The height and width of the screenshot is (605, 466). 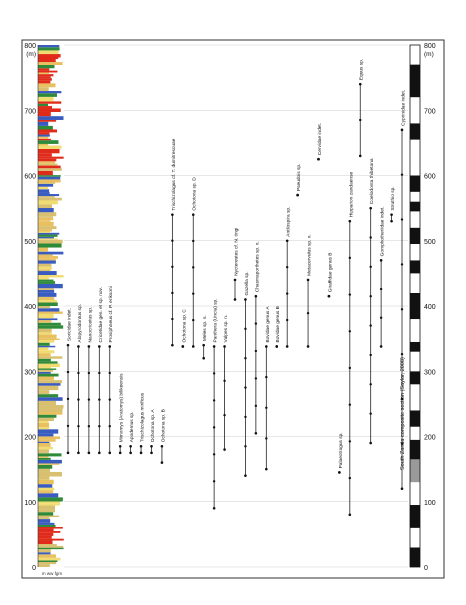 I want to click on taxon-label: Ochotona sp. B, so click(x=163, y=425).